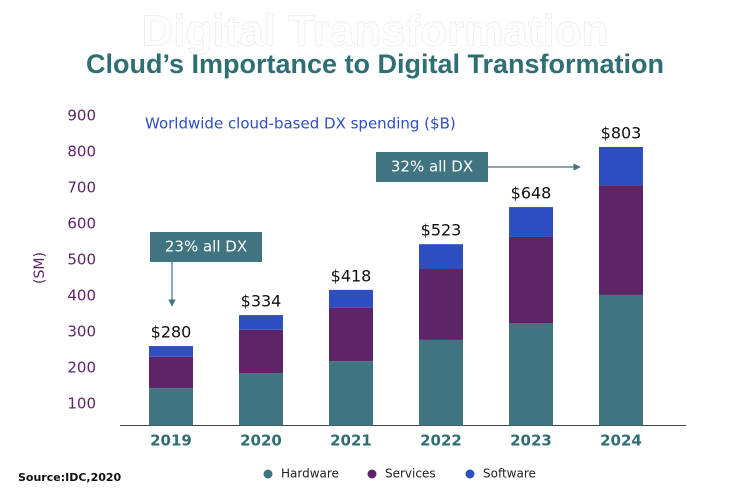 The image size is (750, 500). I want to click on legend-label: Services, so click(410, 474).